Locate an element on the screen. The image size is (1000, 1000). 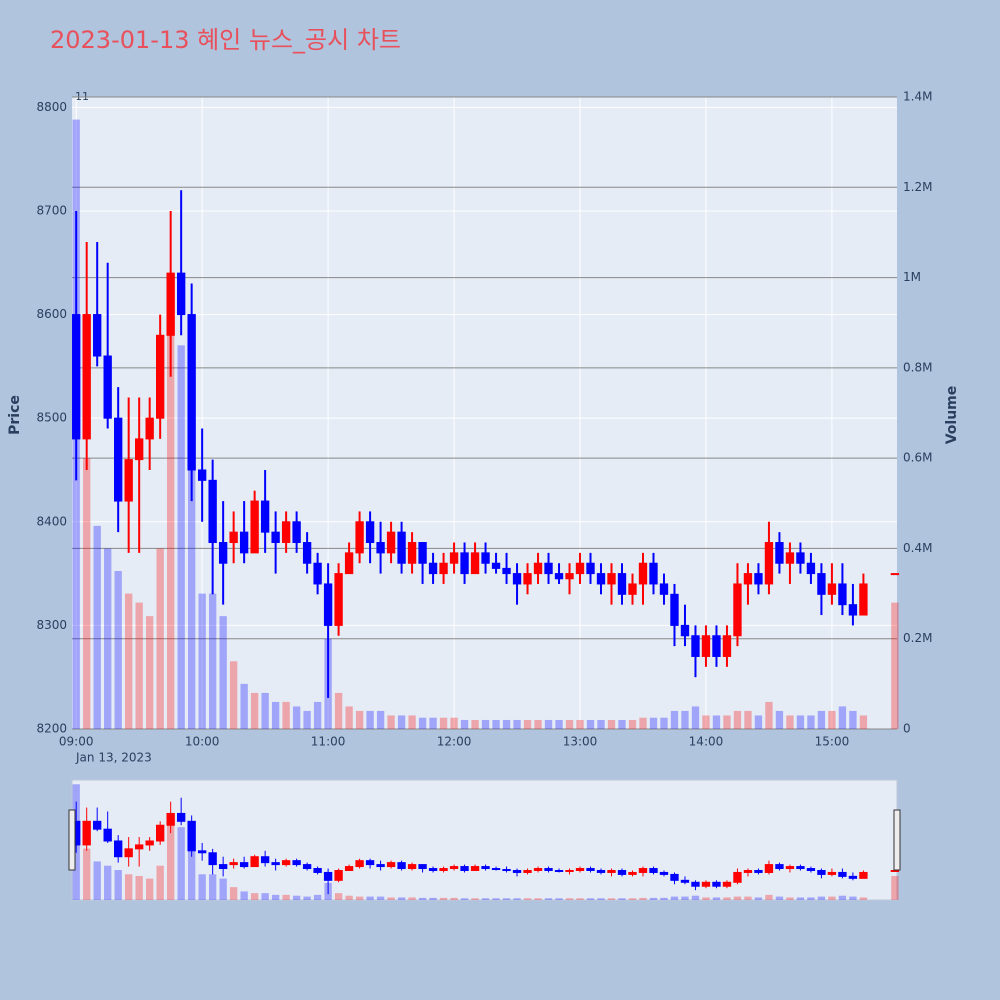
x-tick-label: 10:00 is located at coordinates (202, 742).